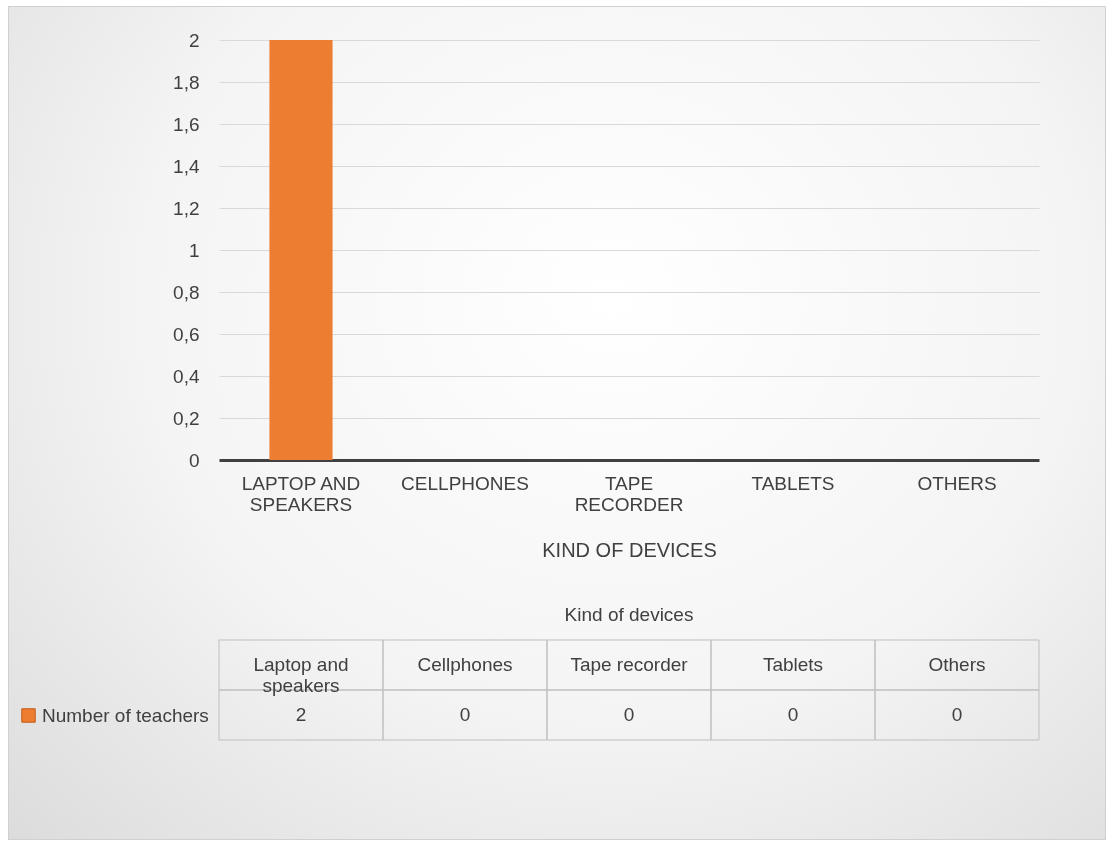  Describe the element at coordinates (194, 250) in the screenshot. I see `y-tick-label: 1` at that location.